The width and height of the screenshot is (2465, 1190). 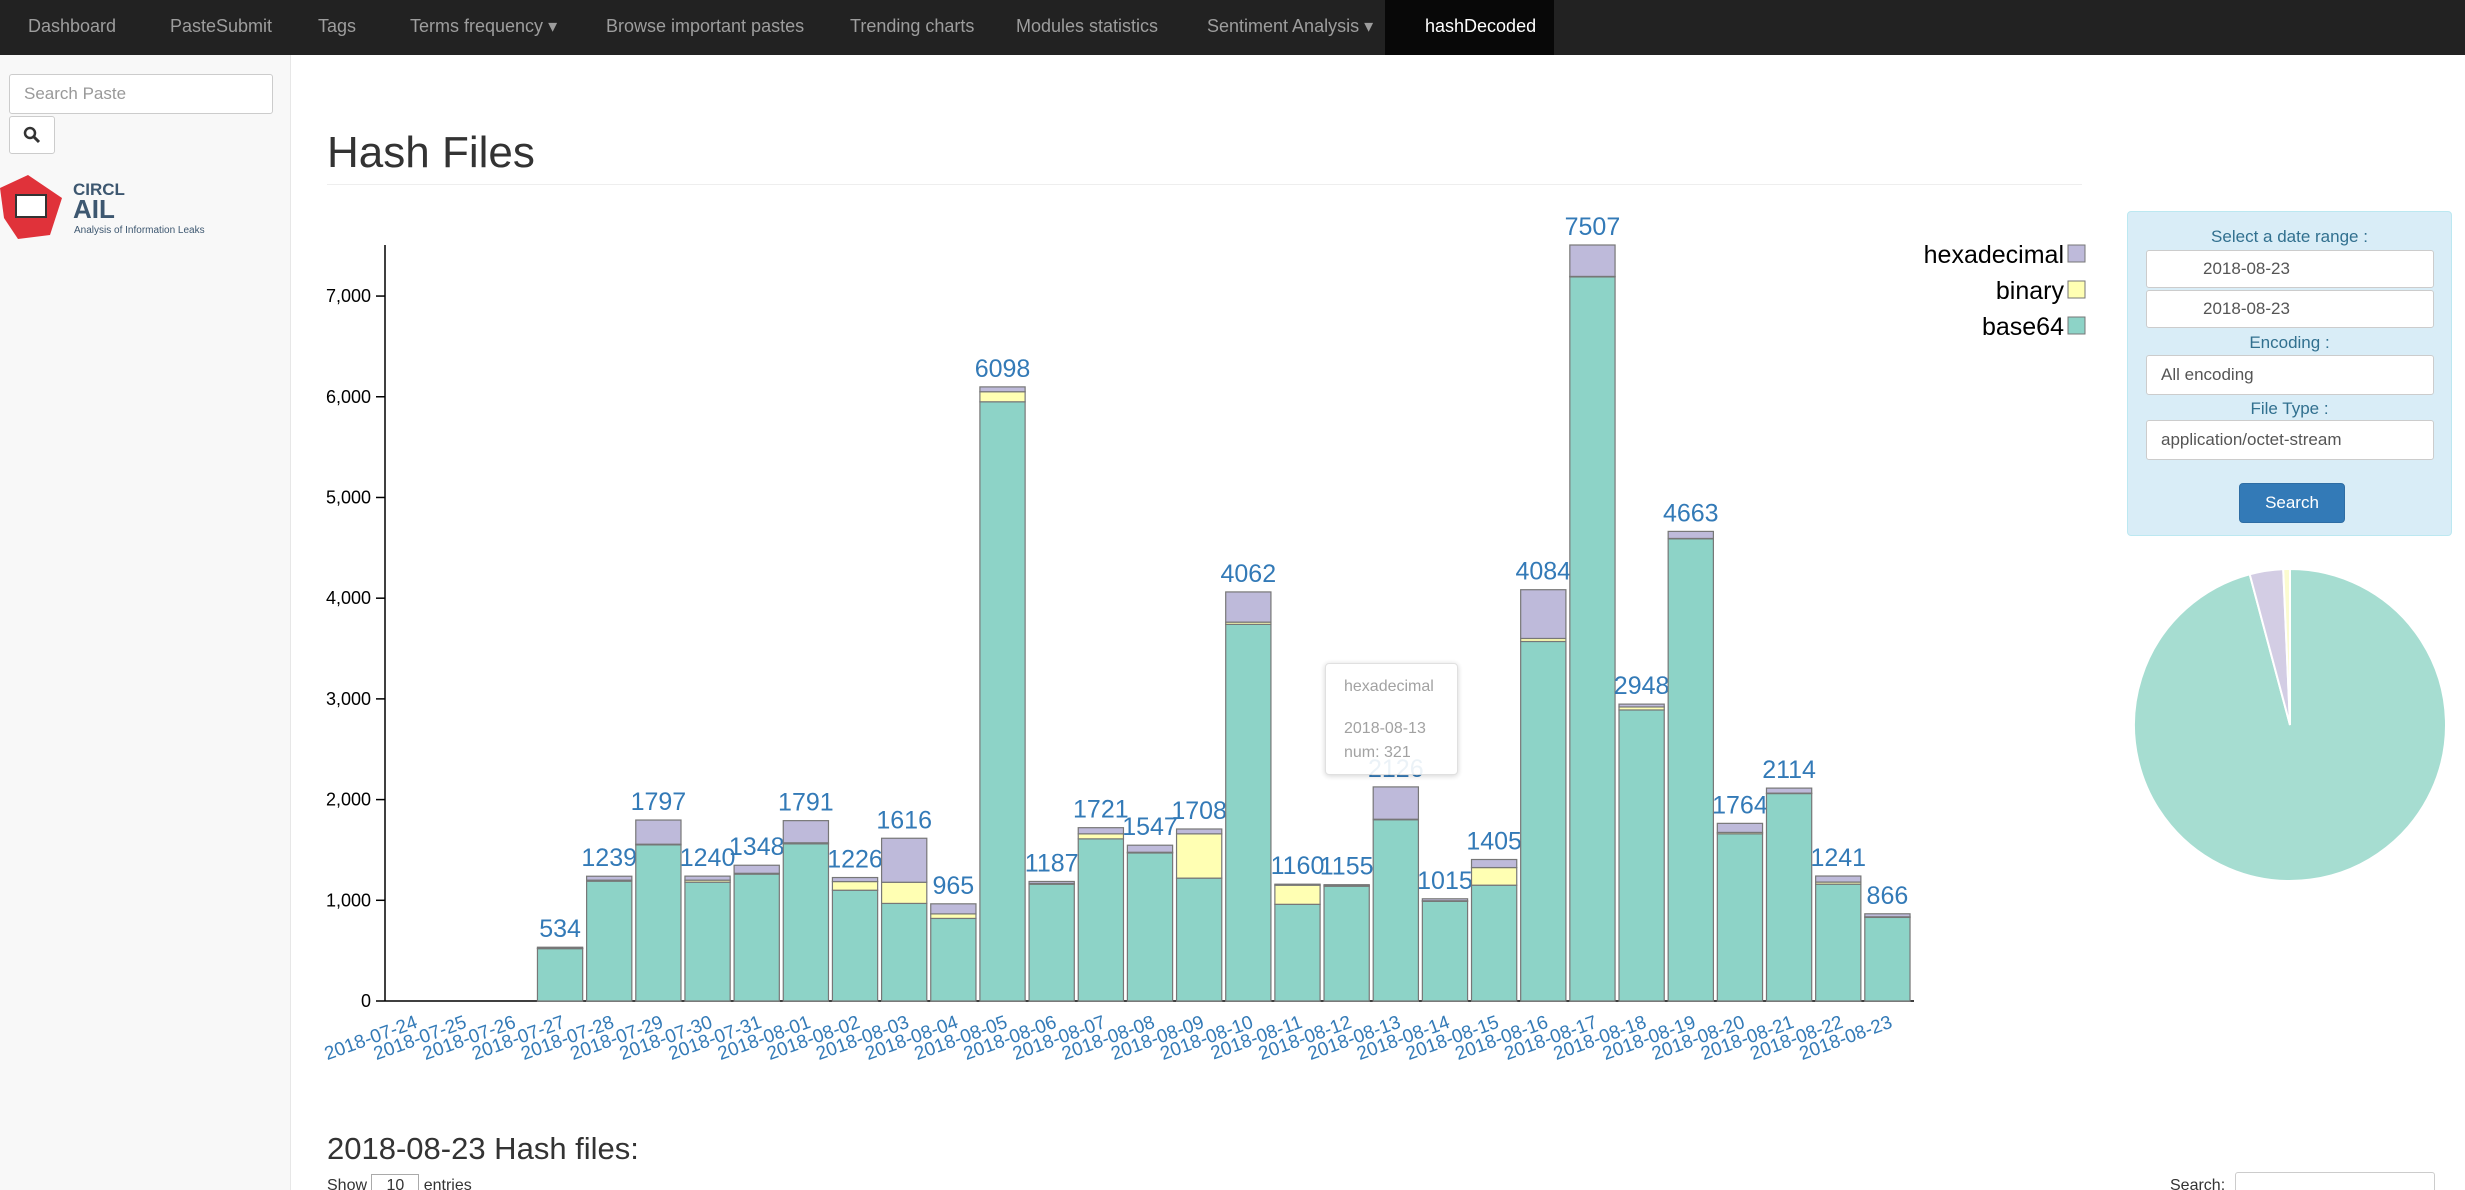 I want to click on pie-chart, so click(x=2290, y=724).